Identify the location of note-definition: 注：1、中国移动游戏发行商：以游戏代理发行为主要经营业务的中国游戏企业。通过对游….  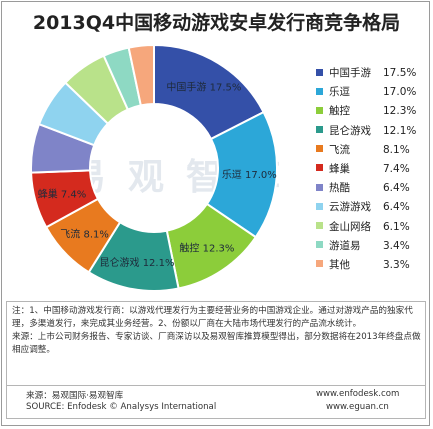
(212, 317).